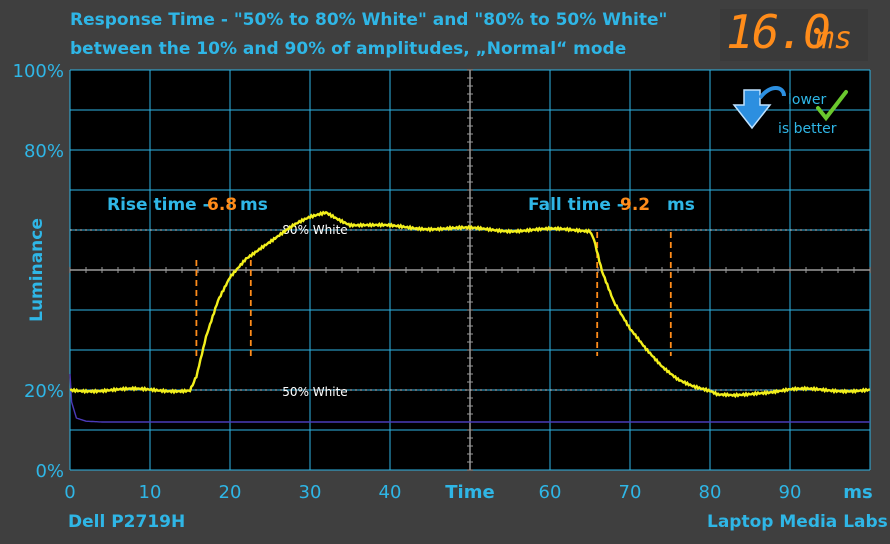  What do you see at coordinates (807, 129) in the screenshot?
I see `hint-line-2: is better` at bounding box center [807, 129].